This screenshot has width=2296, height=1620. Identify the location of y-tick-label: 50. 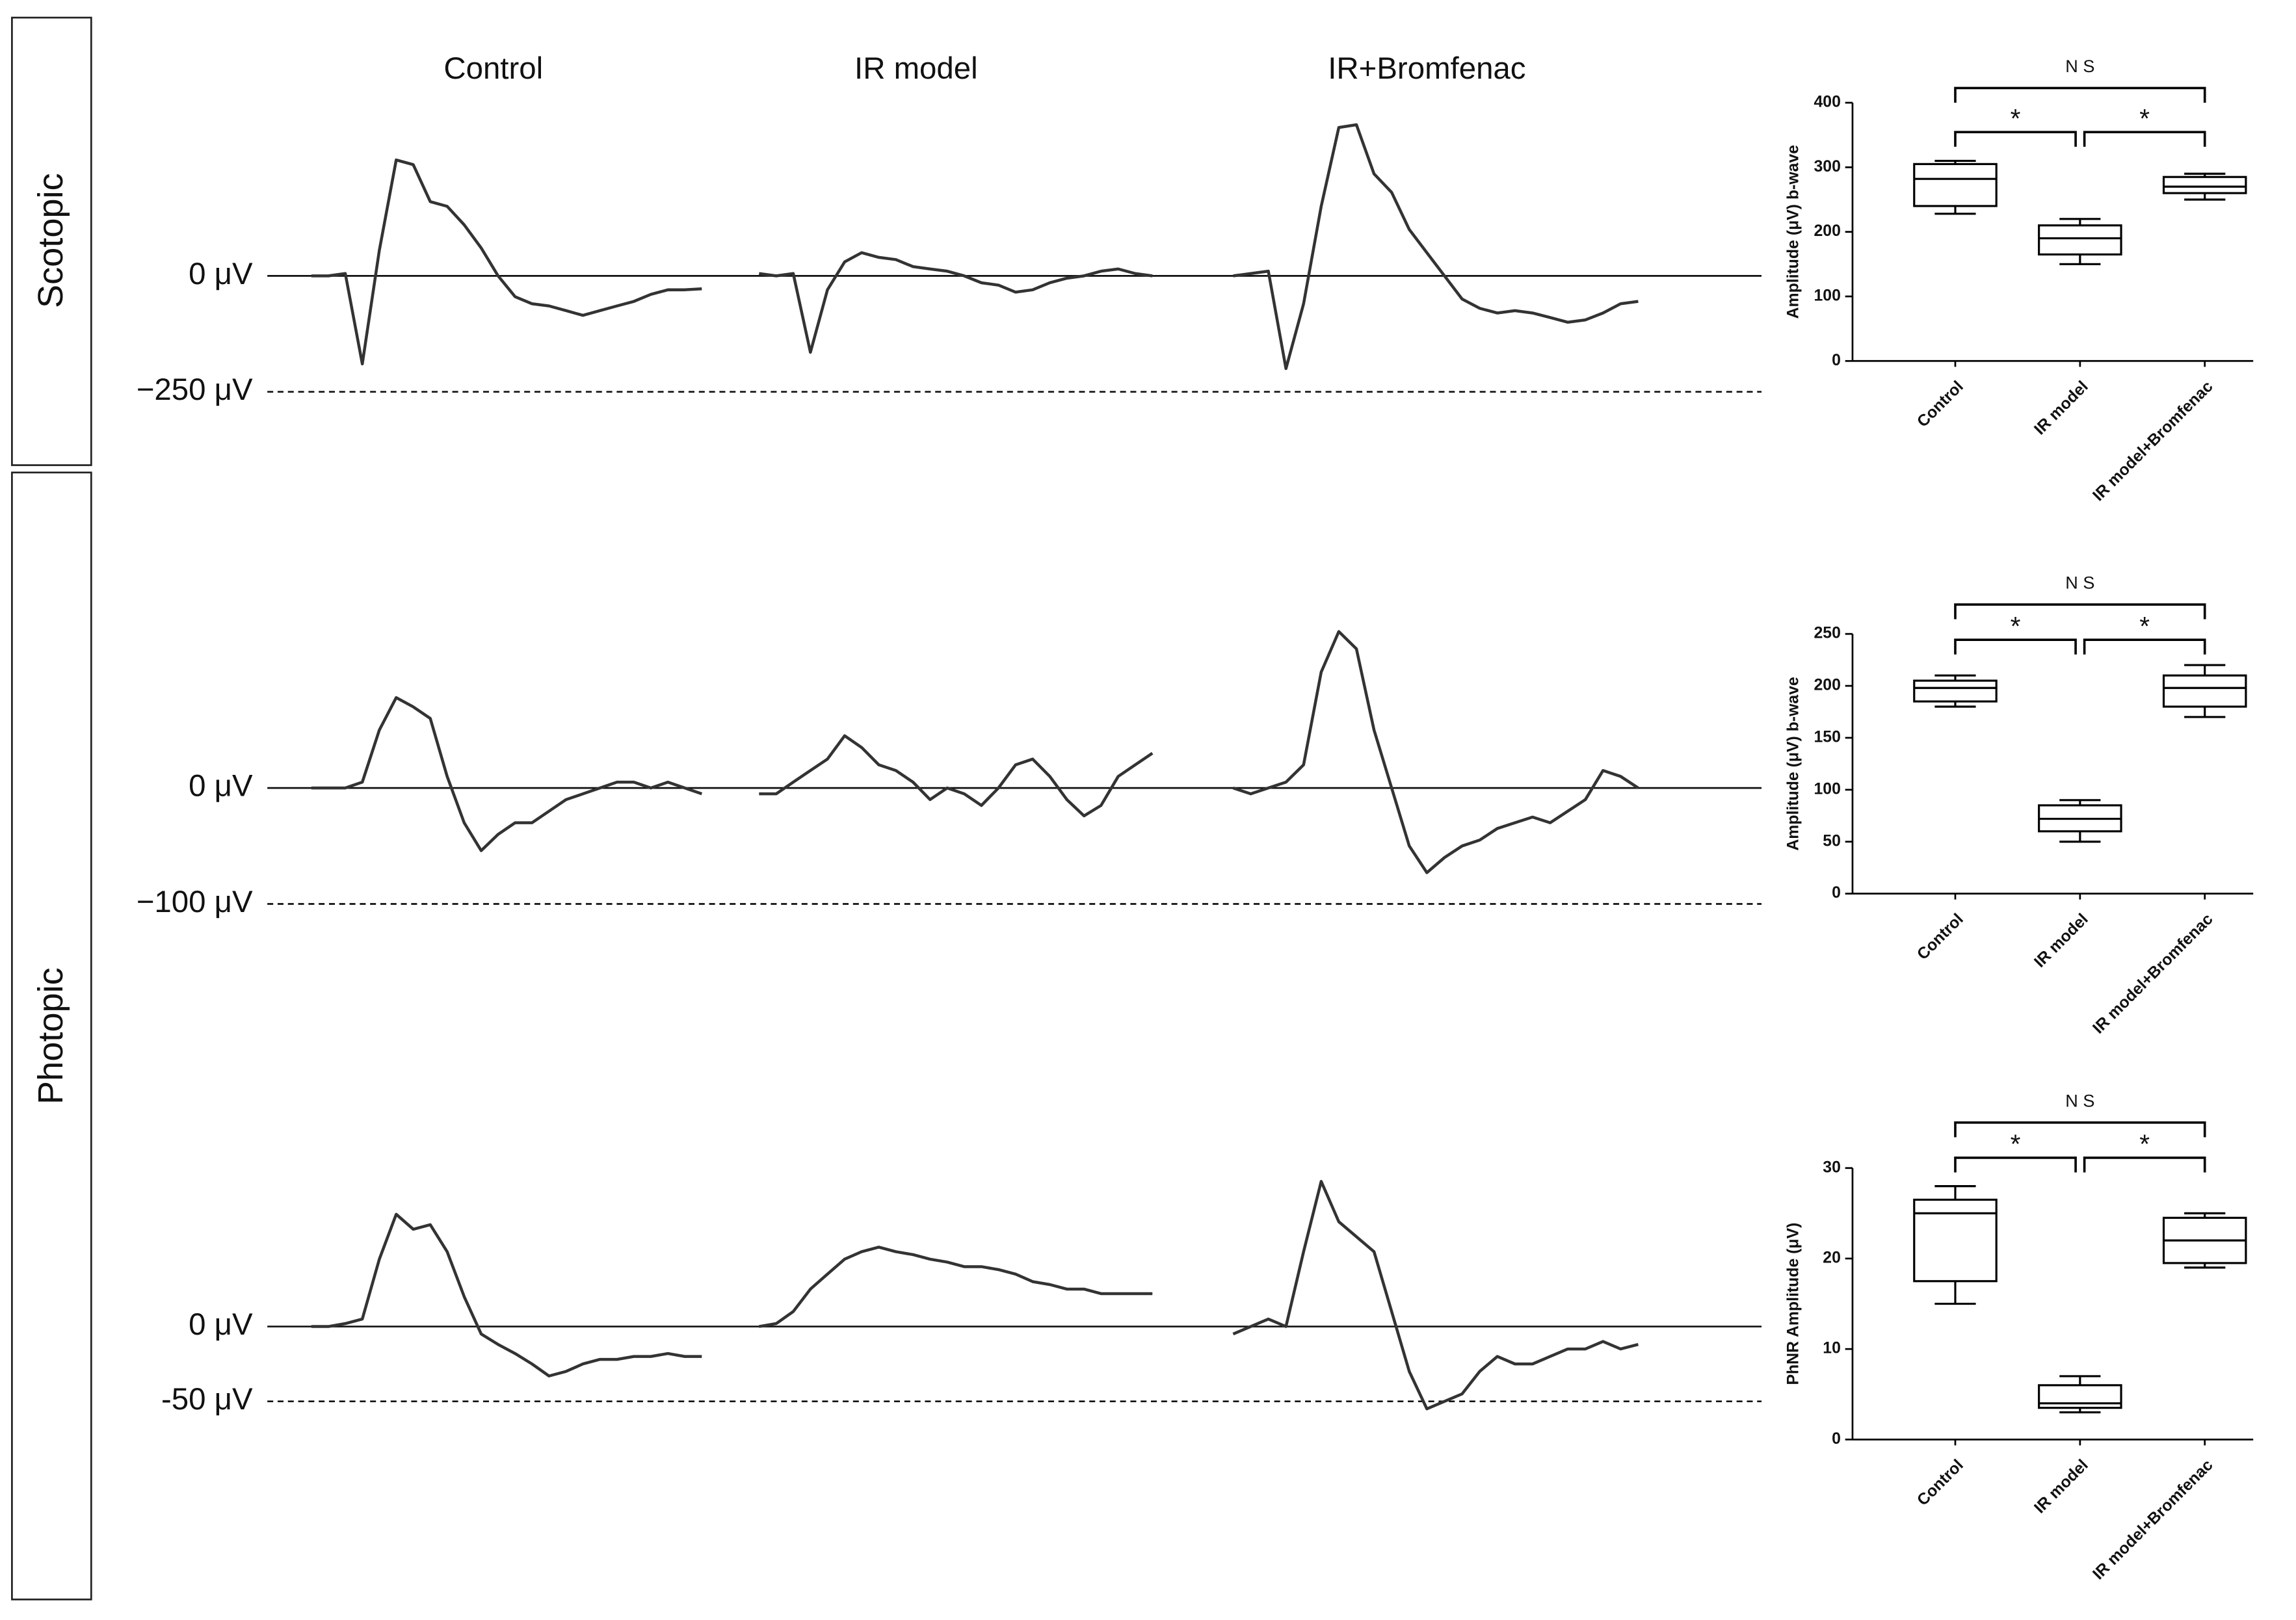
(1832, 841).